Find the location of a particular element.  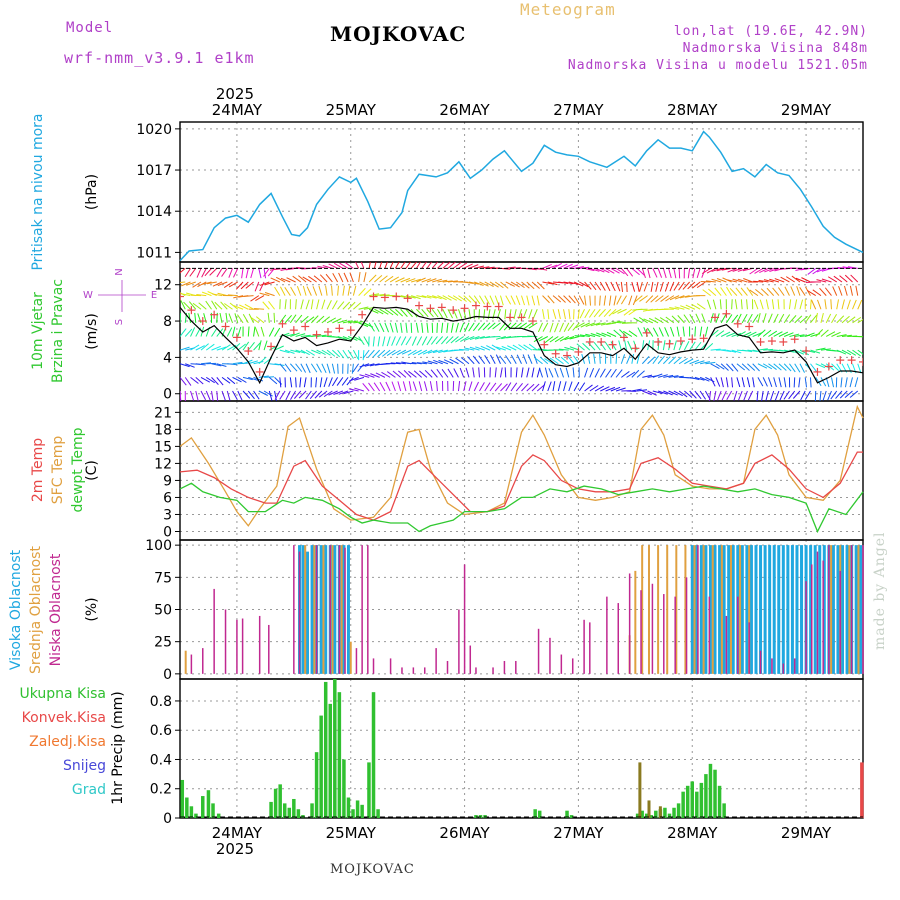

precip-legend-0: Ukupna Kisa is located at coordinates (62, 694).